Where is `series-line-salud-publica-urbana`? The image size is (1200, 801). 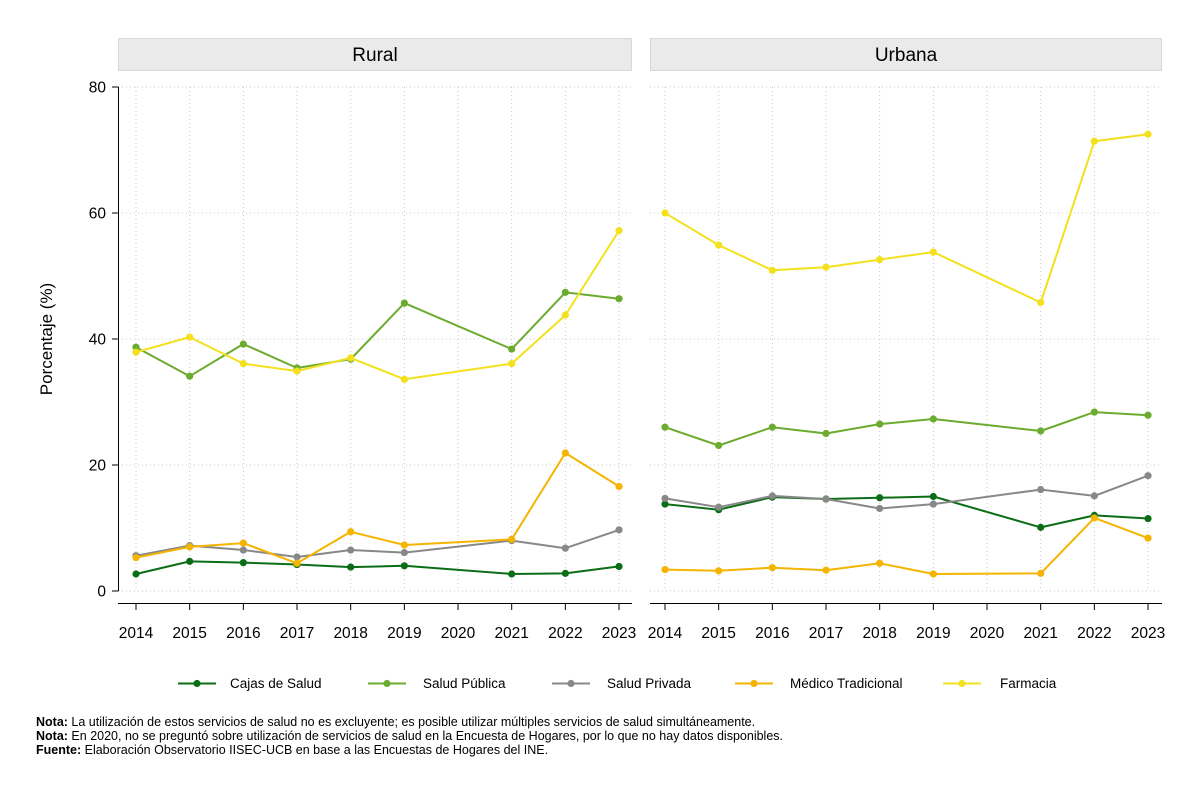
series-line-salud-publica-urbana is located at coordinates (906, 429).